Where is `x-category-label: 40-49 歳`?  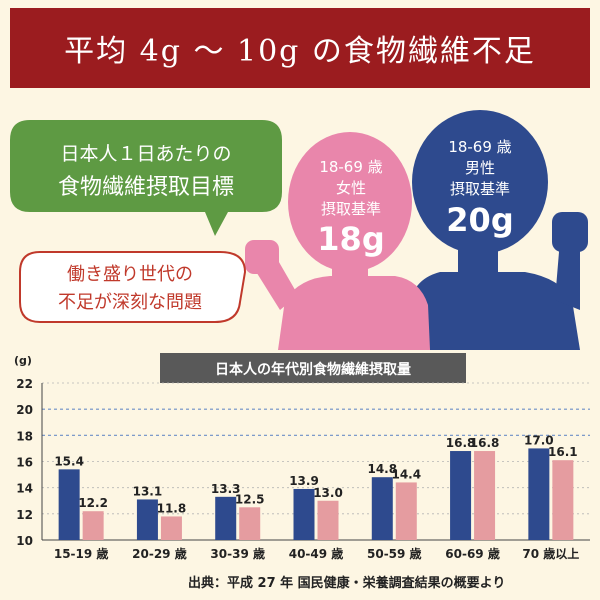
x-category-label: 40-49 歳 is located at coordinates (316, 553).